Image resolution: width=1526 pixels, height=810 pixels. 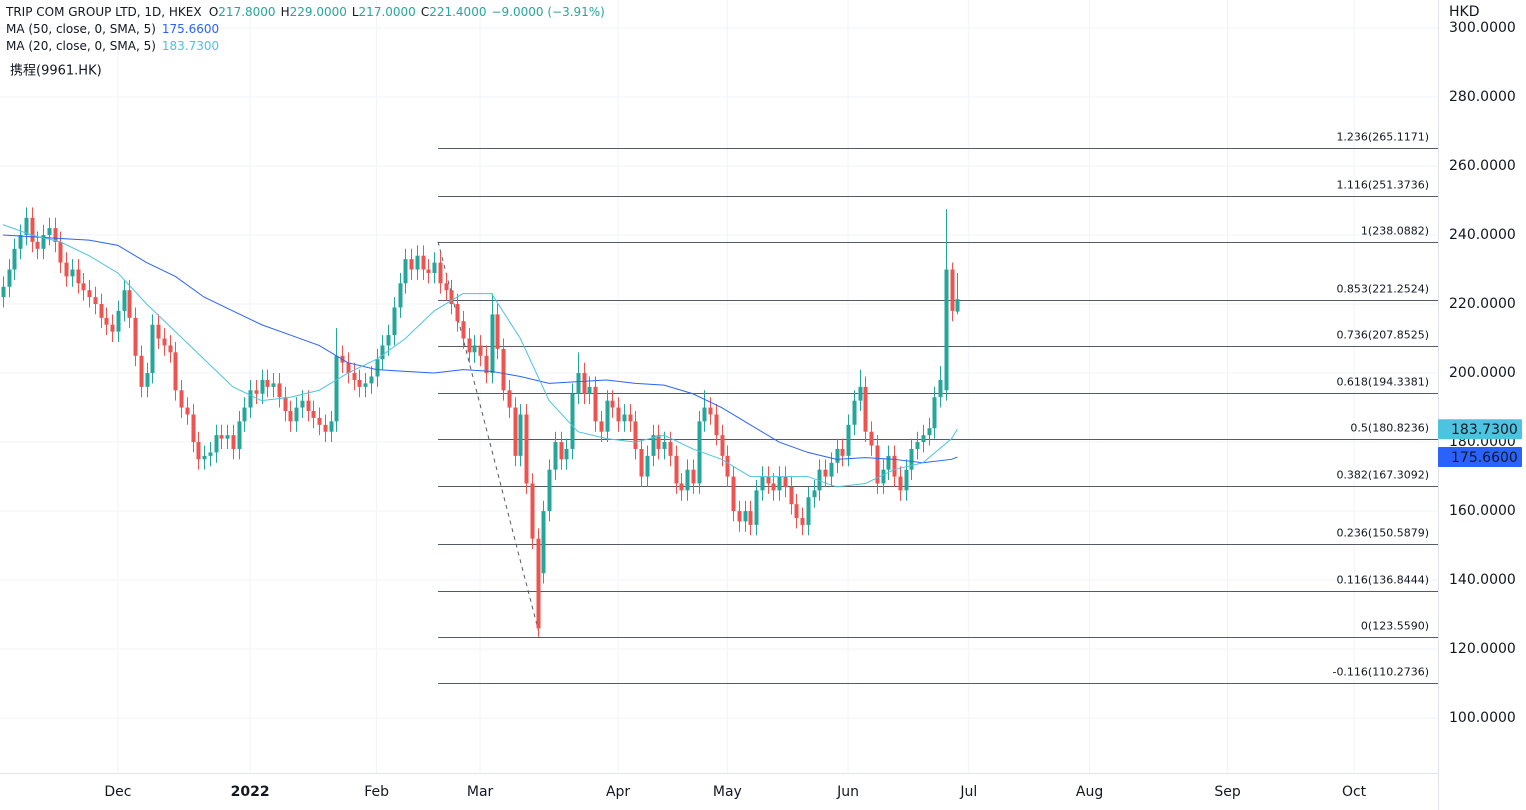 I want to click on legend-entry: MA (20, close, 0, SMA, 5) 183.7300, so click(x=112, y=46).